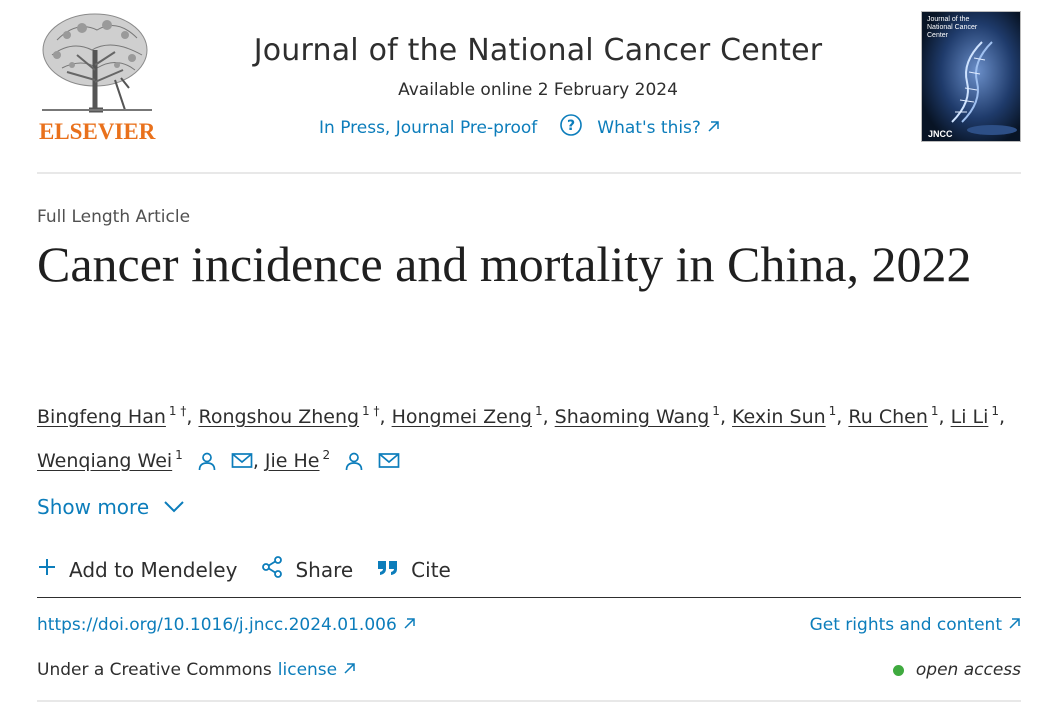 This screenshot has height=710, width=1055. Describe the element at coordinates (47, 569) in the screenshot. I see `plus-icon` at that location.